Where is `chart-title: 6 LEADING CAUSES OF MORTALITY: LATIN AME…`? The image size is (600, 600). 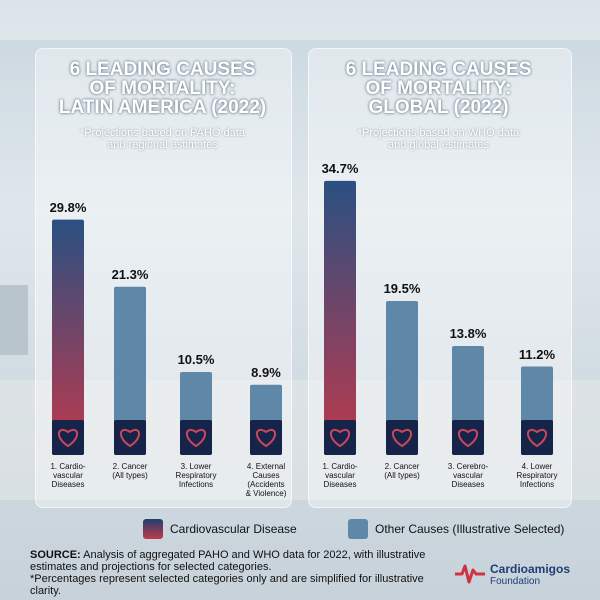
chart-title: 6 LEADING CAUSES OF MORTALITY: LATIN AME… is located at coordinates (162, 88).